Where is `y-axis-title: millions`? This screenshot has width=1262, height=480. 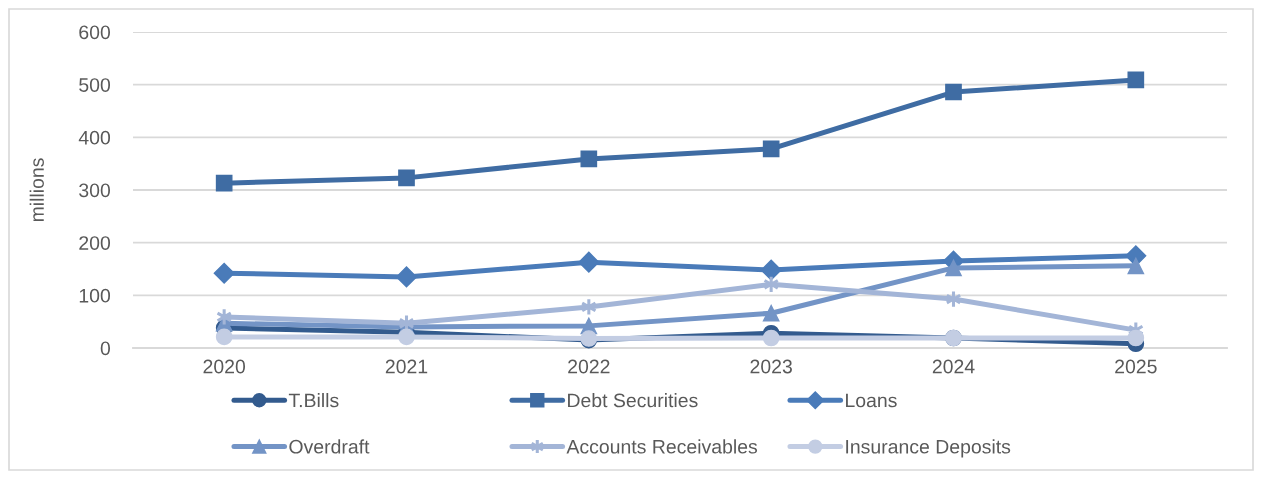 y-axis-title: millions is located at coordinates (36, 190).